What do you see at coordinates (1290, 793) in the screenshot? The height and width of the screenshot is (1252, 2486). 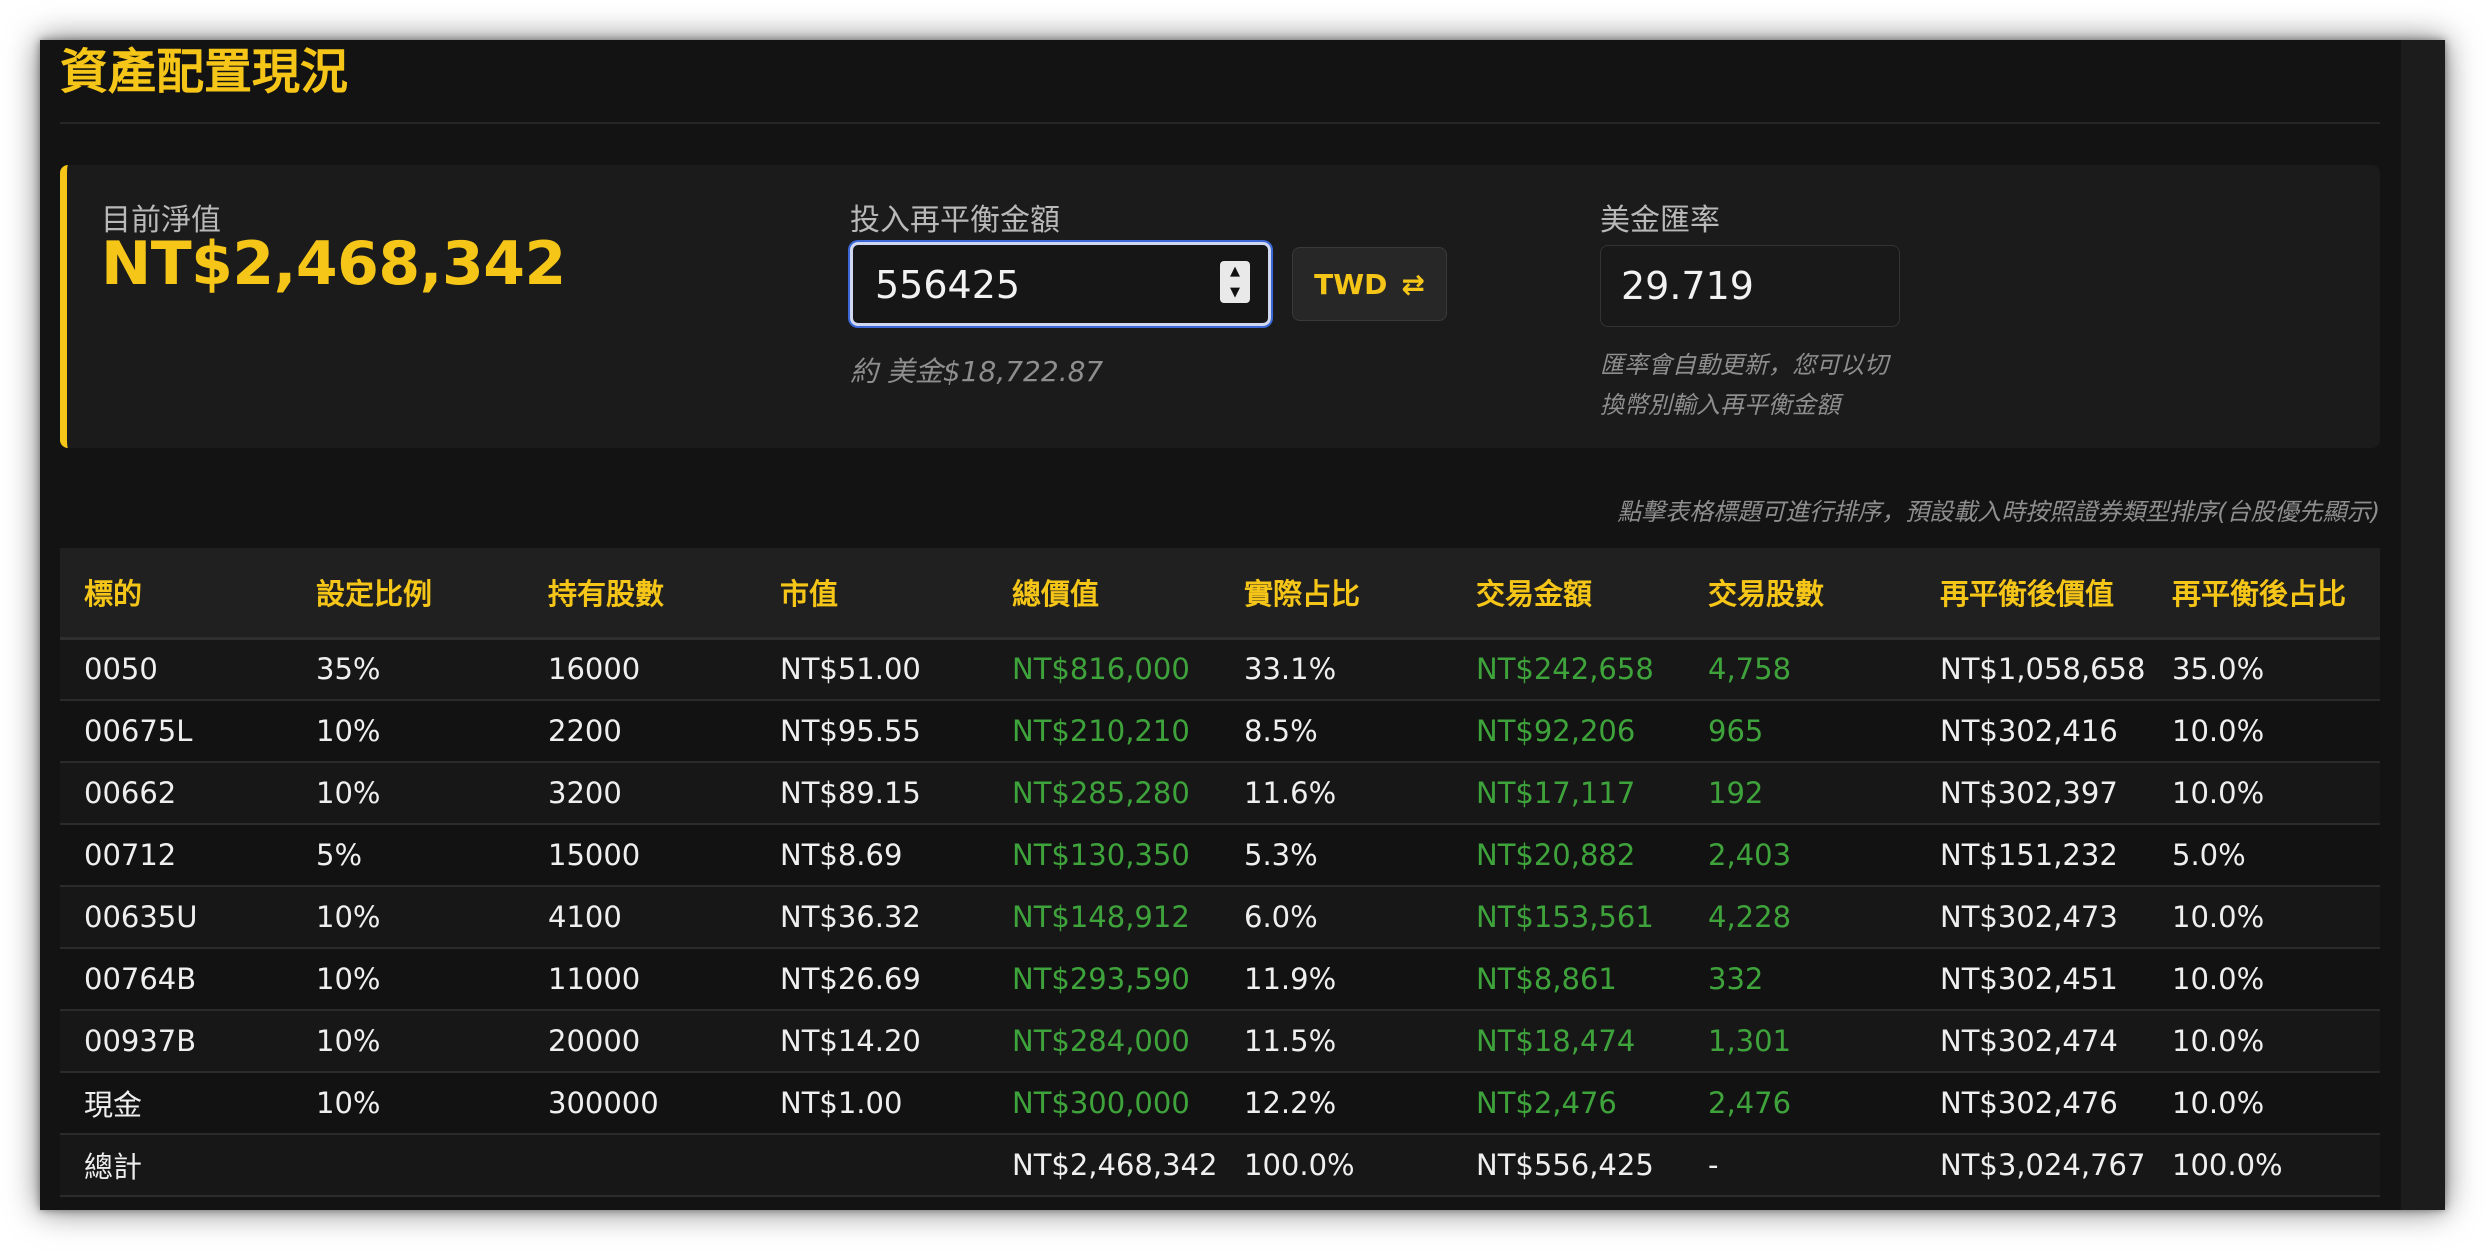 I see `cell-actual-ratio: 11.6%` at bounding box center [1290, 793].